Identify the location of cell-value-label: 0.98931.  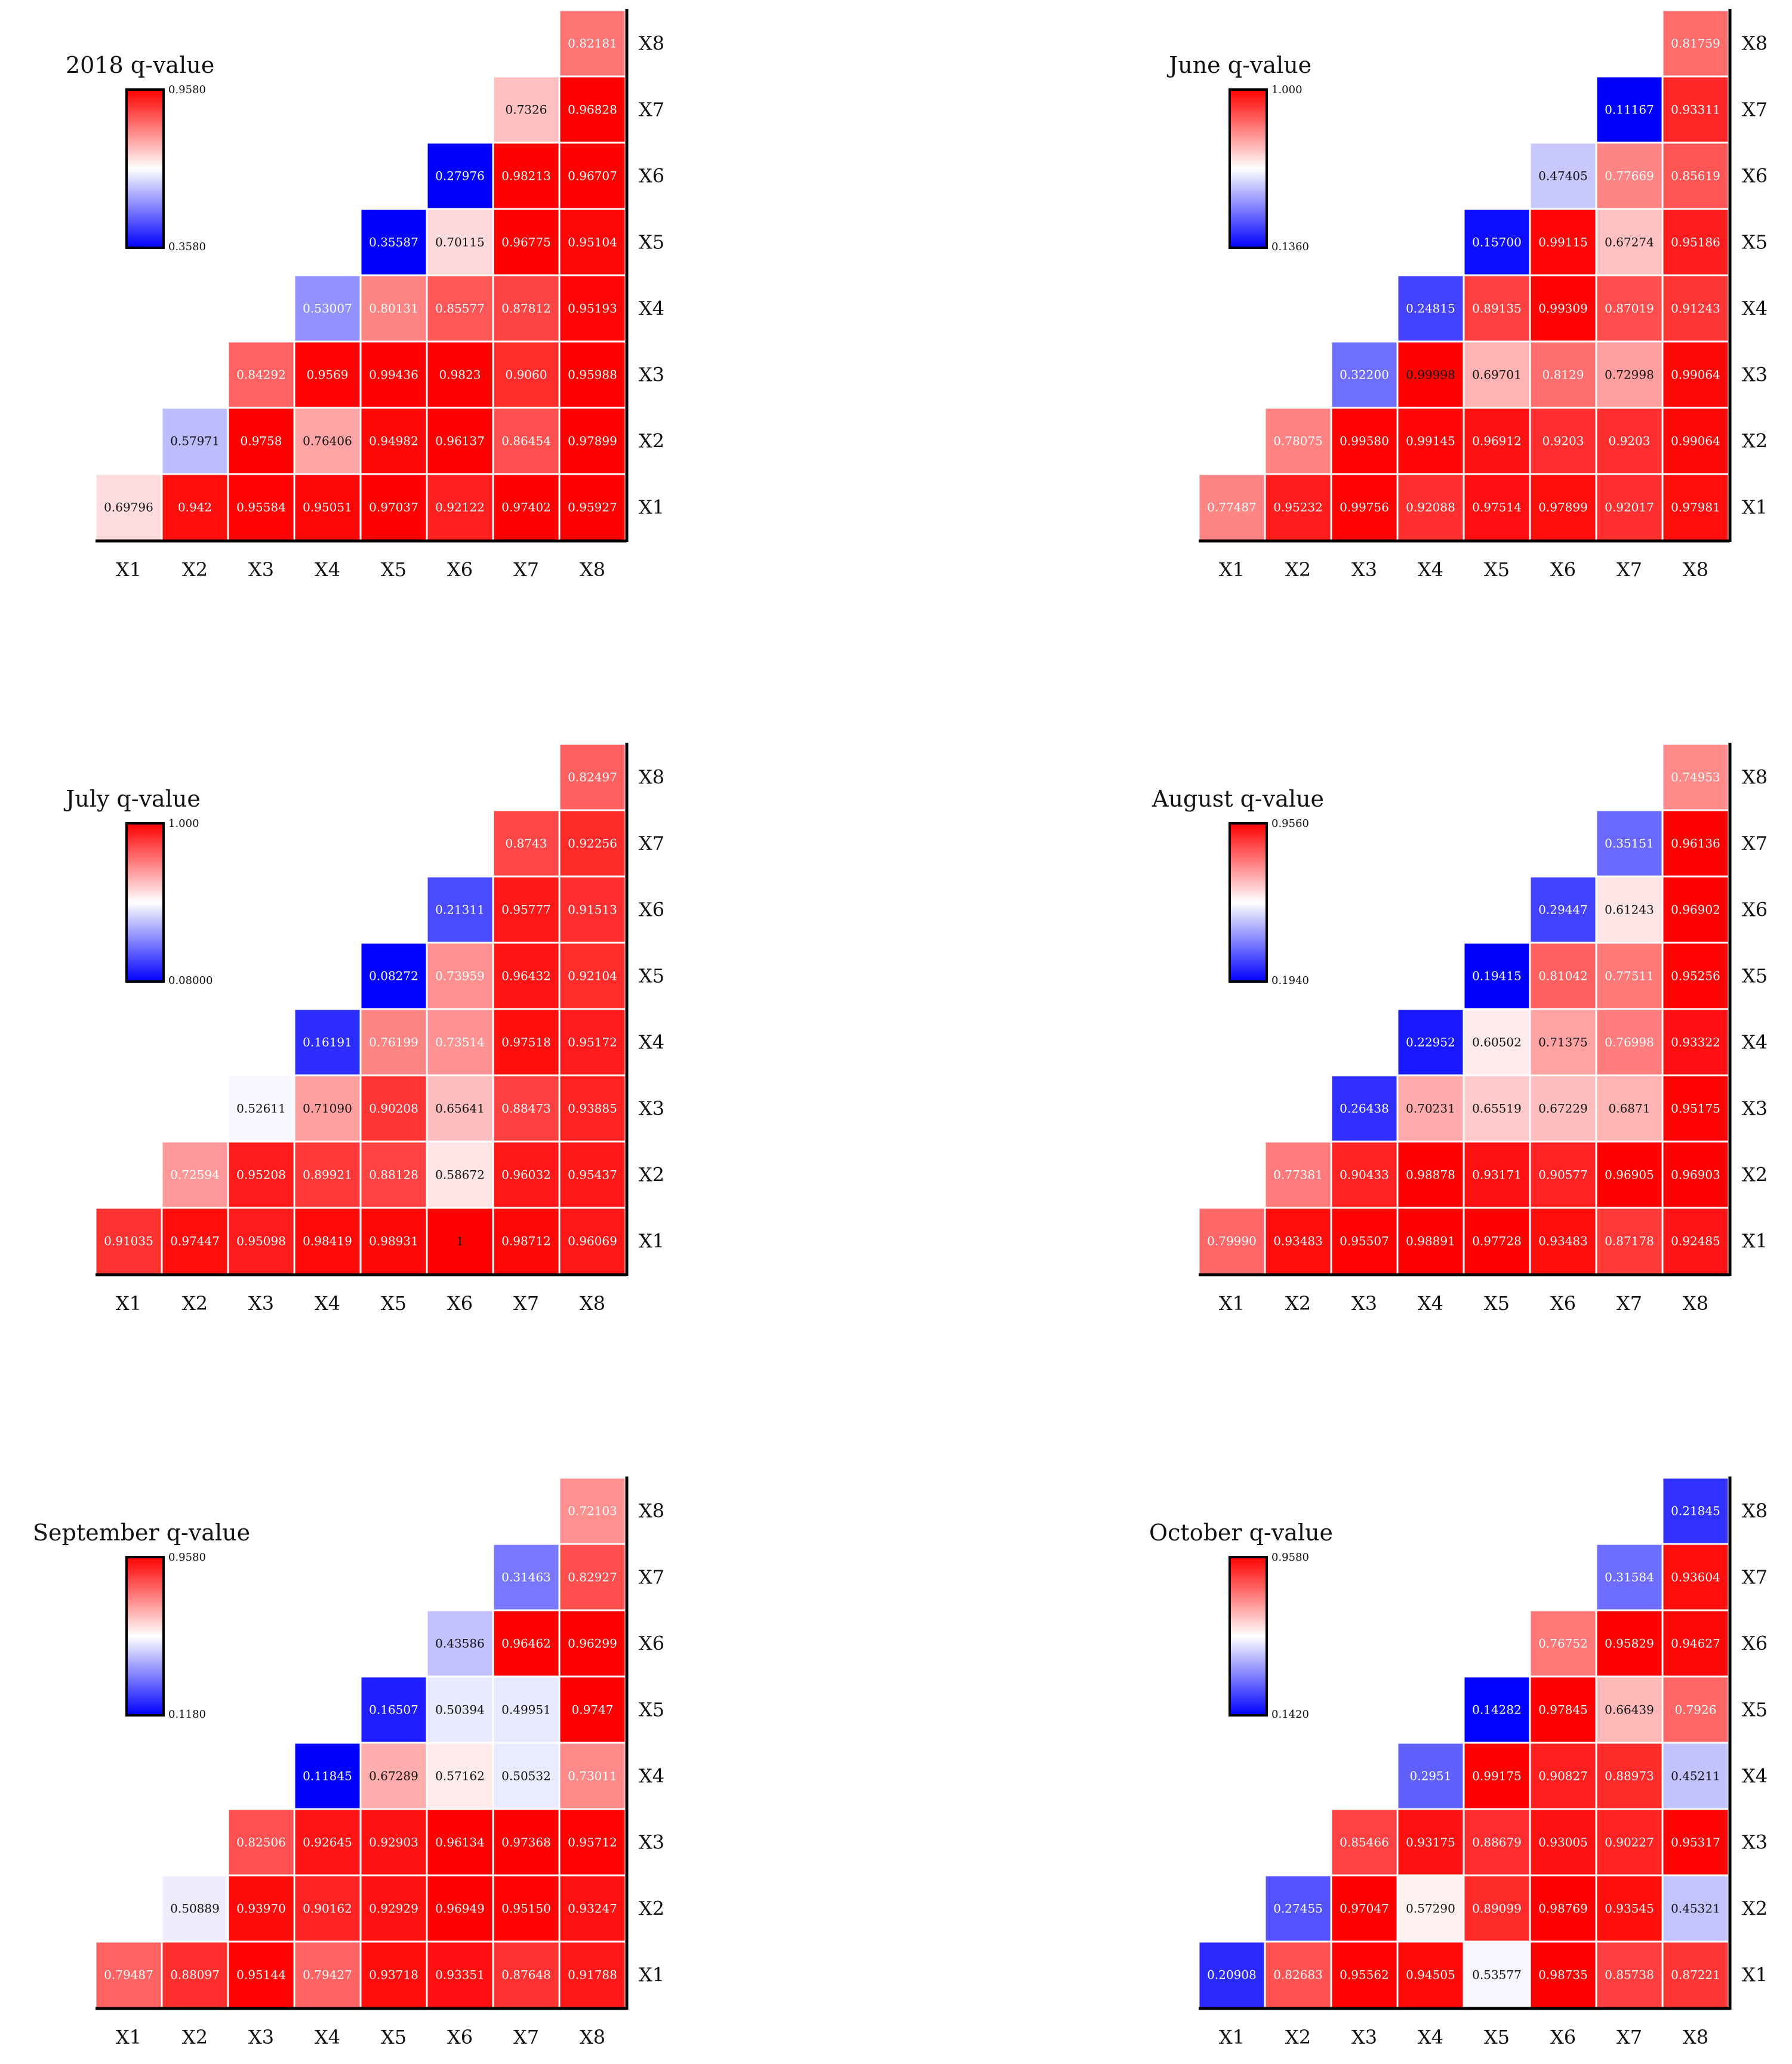
(393, 1241).